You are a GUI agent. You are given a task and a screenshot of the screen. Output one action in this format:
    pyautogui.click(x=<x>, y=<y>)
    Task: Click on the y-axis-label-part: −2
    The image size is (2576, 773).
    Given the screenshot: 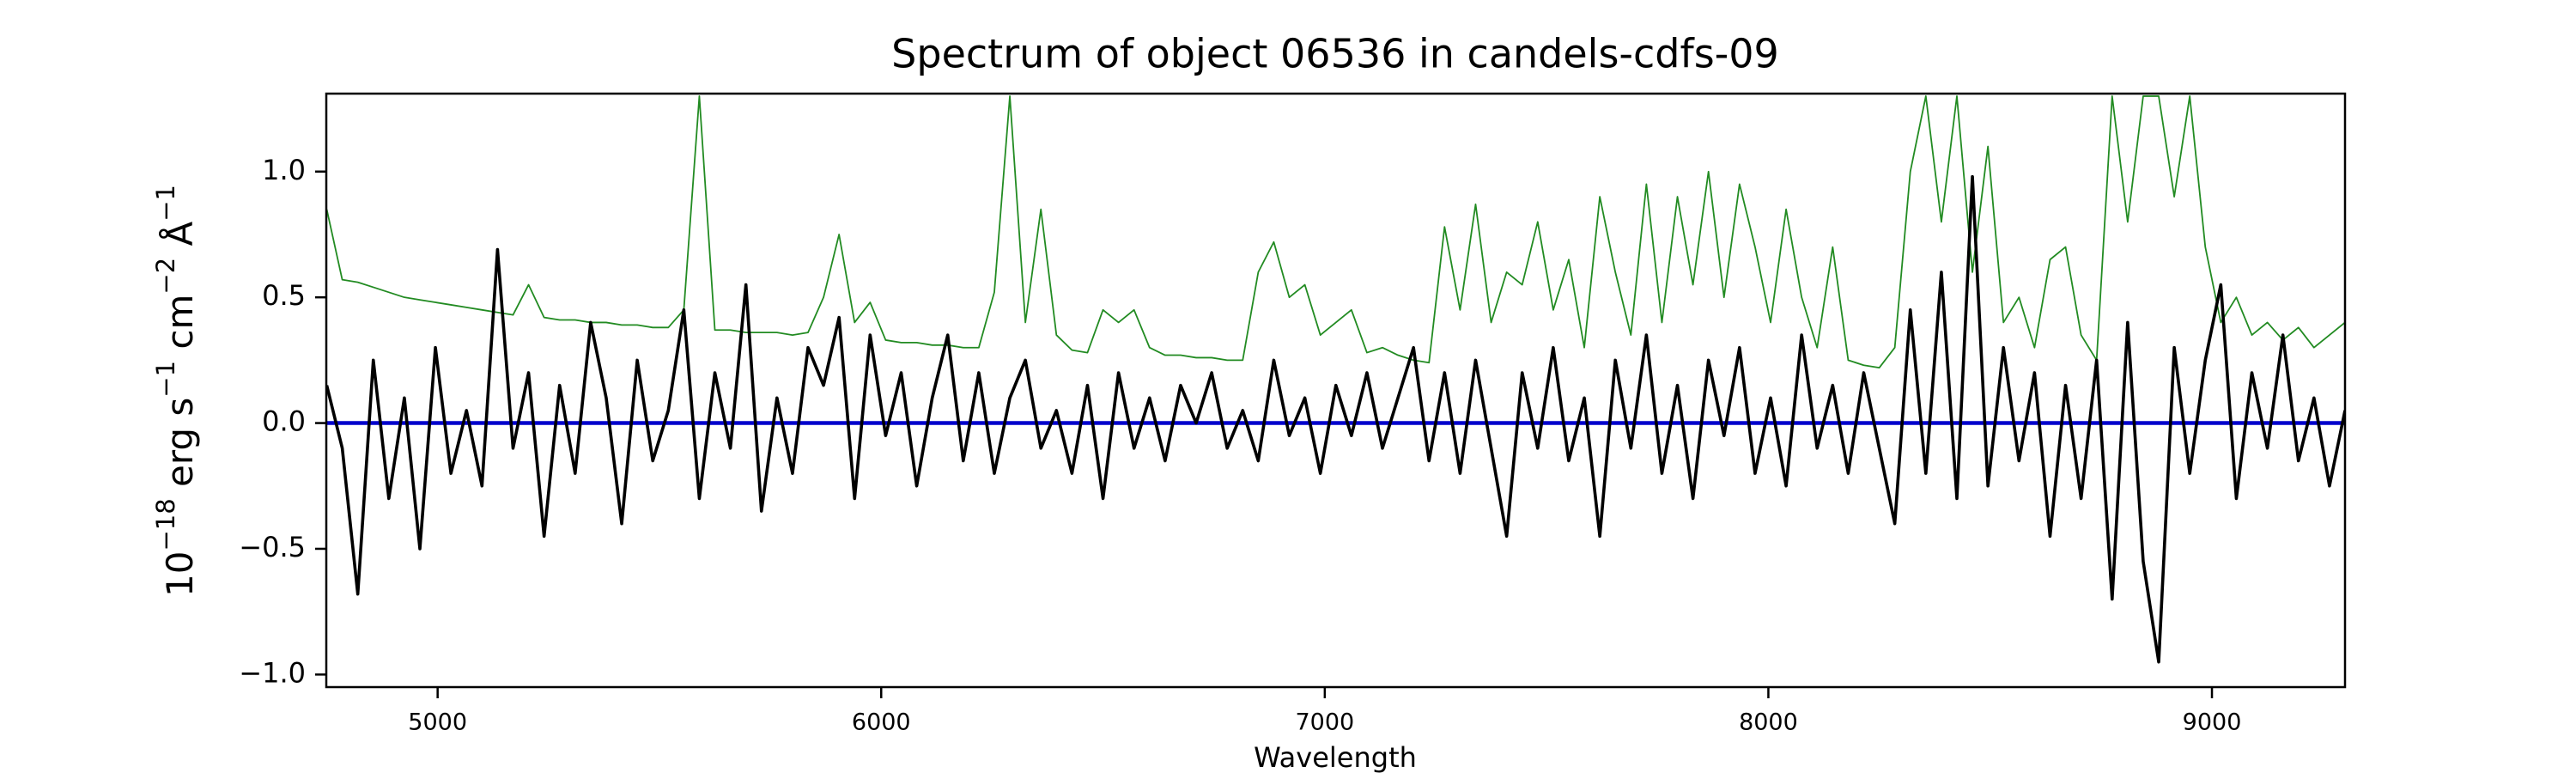 What is the action you would take?
    pyautogui.click(x=165, y=276)
    